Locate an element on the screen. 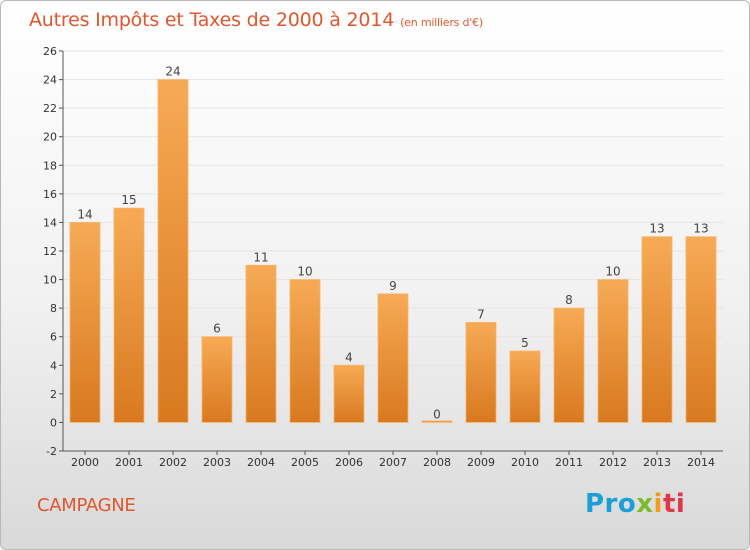 The height and width of the screenshot is (550, 750). x-tick-label: 2014 is located at coordinates (701, 462).